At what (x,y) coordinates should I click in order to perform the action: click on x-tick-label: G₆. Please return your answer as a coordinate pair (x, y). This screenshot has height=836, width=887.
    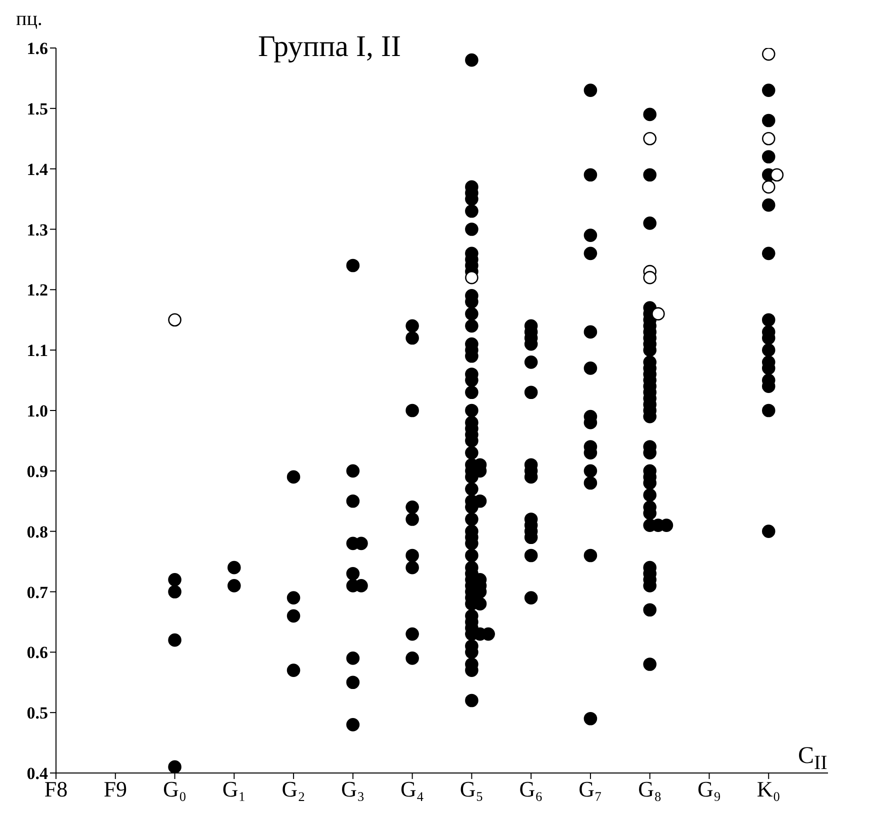
    Looking at the image, I should click on (531, 789).